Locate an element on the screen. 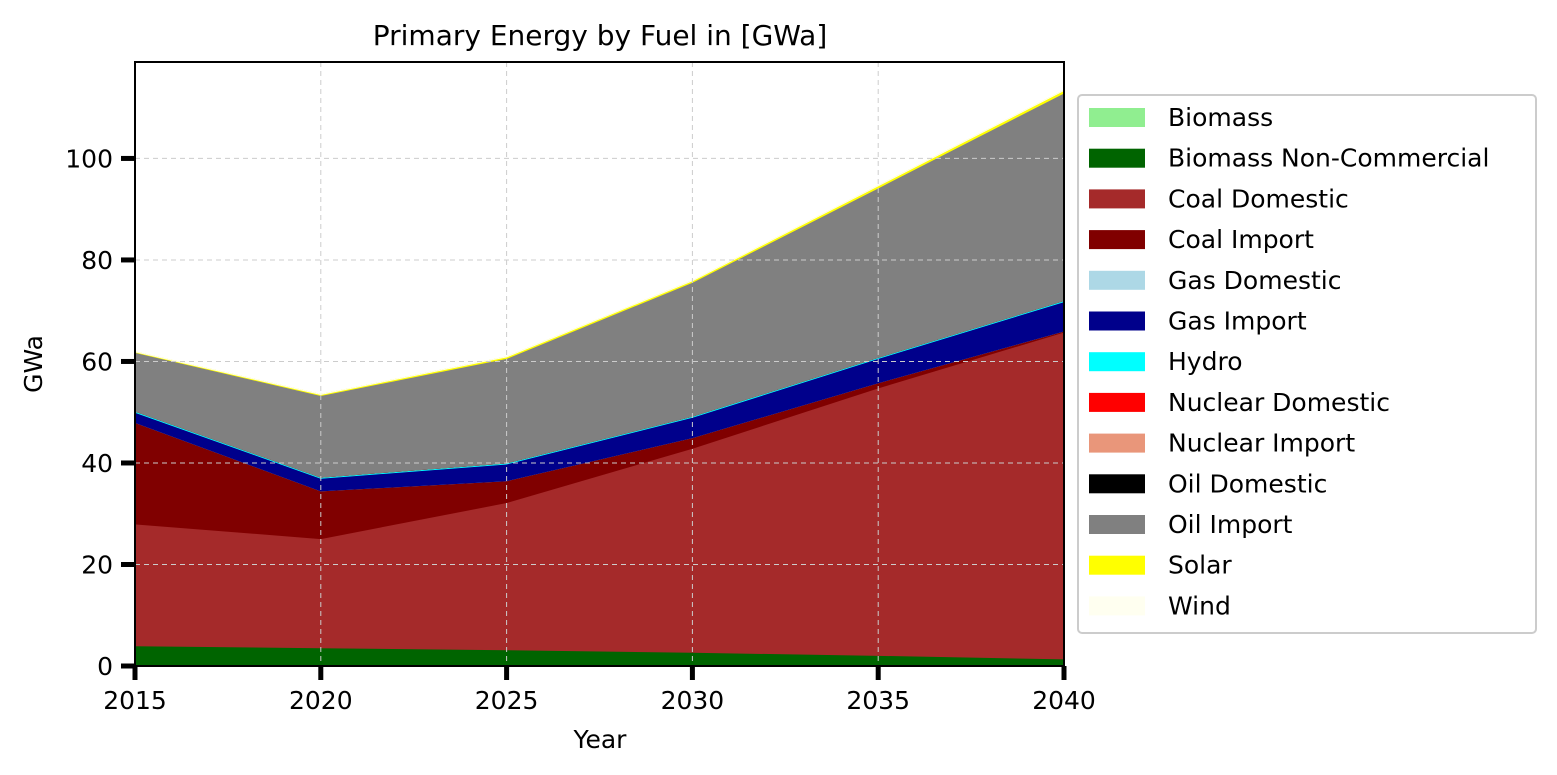 This screenshot has width=1557, height=775. legend-item: Biomass Non-Commercial is located at coordinates (1289, 158).